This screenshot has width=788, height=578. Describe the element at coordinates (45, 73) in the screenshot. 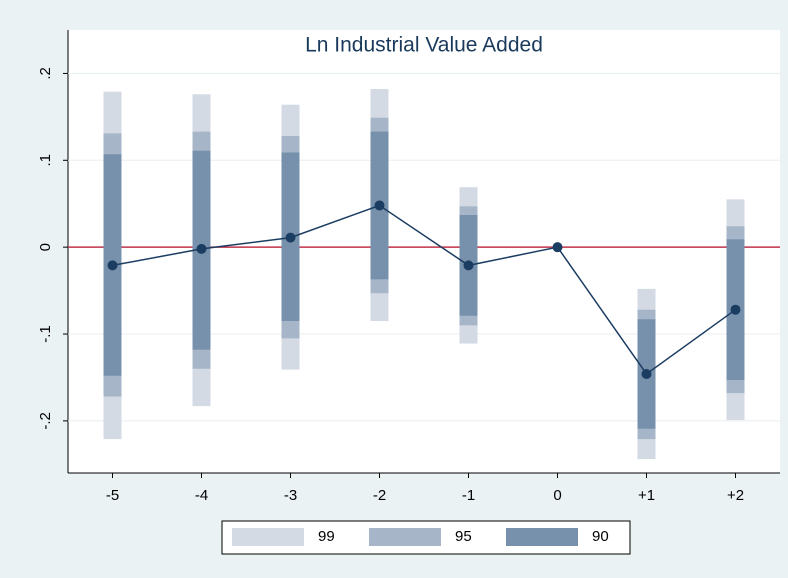

I see `y-tick-label: .2` at that location.